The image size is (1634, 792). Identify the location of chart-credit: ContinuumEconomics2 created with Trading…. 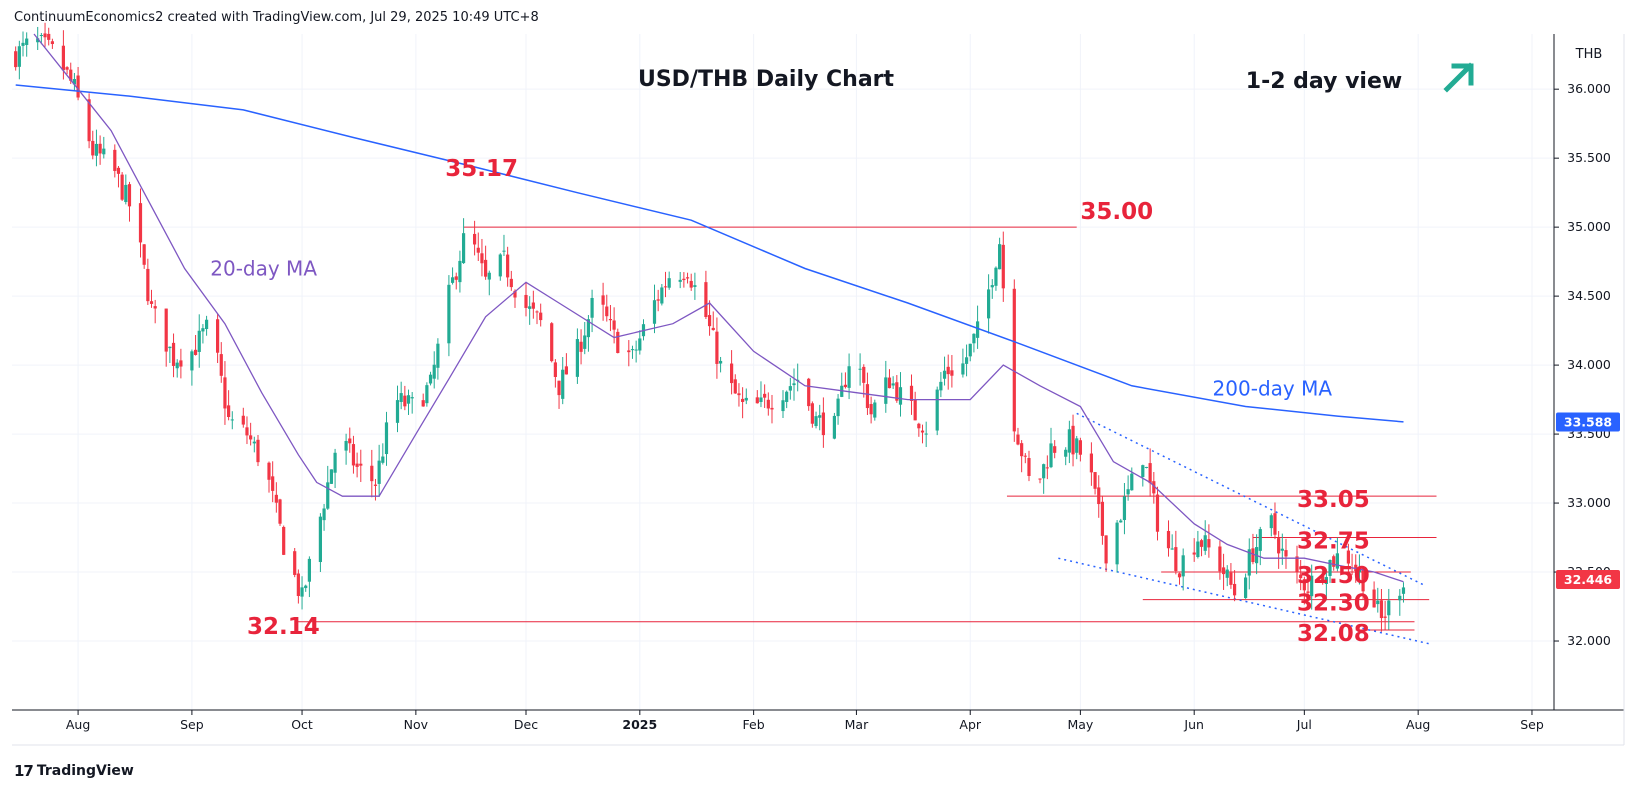
(276, 17).